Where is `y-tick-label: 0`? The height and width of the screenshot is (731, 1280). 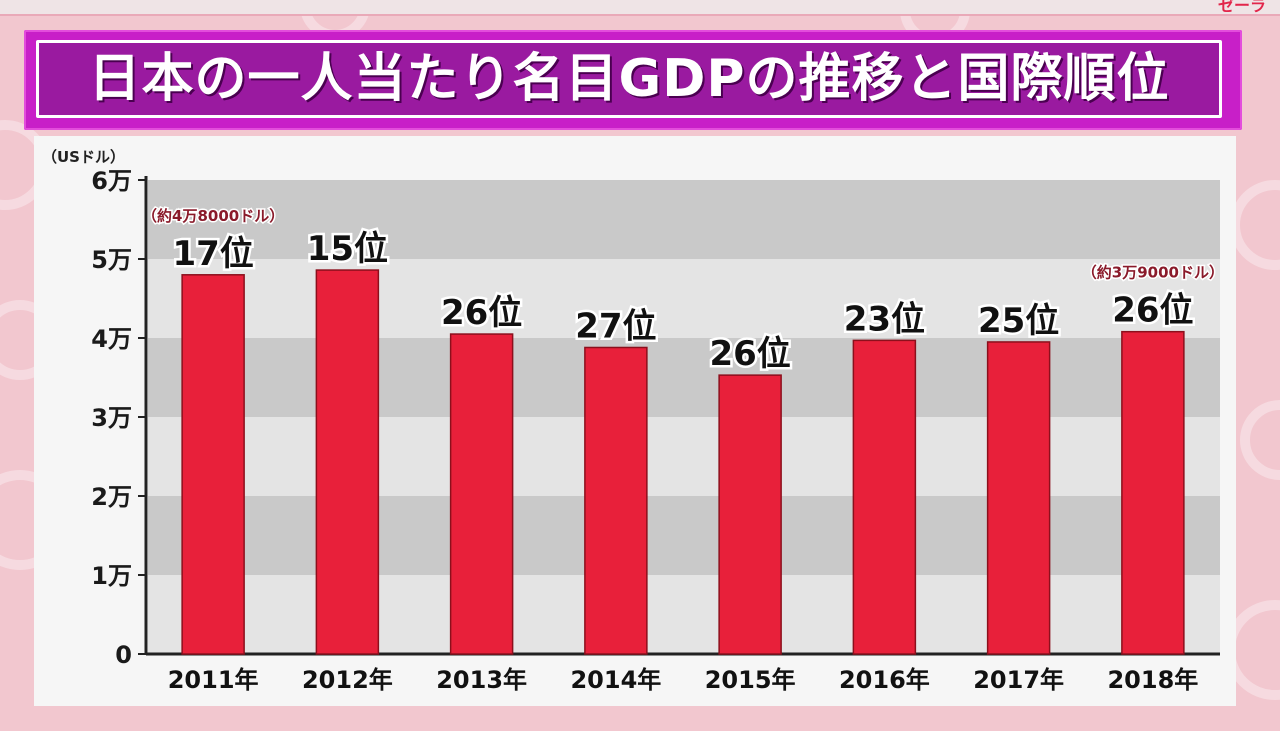 y-tick-label: 0 is located at coordinates (123, 655).